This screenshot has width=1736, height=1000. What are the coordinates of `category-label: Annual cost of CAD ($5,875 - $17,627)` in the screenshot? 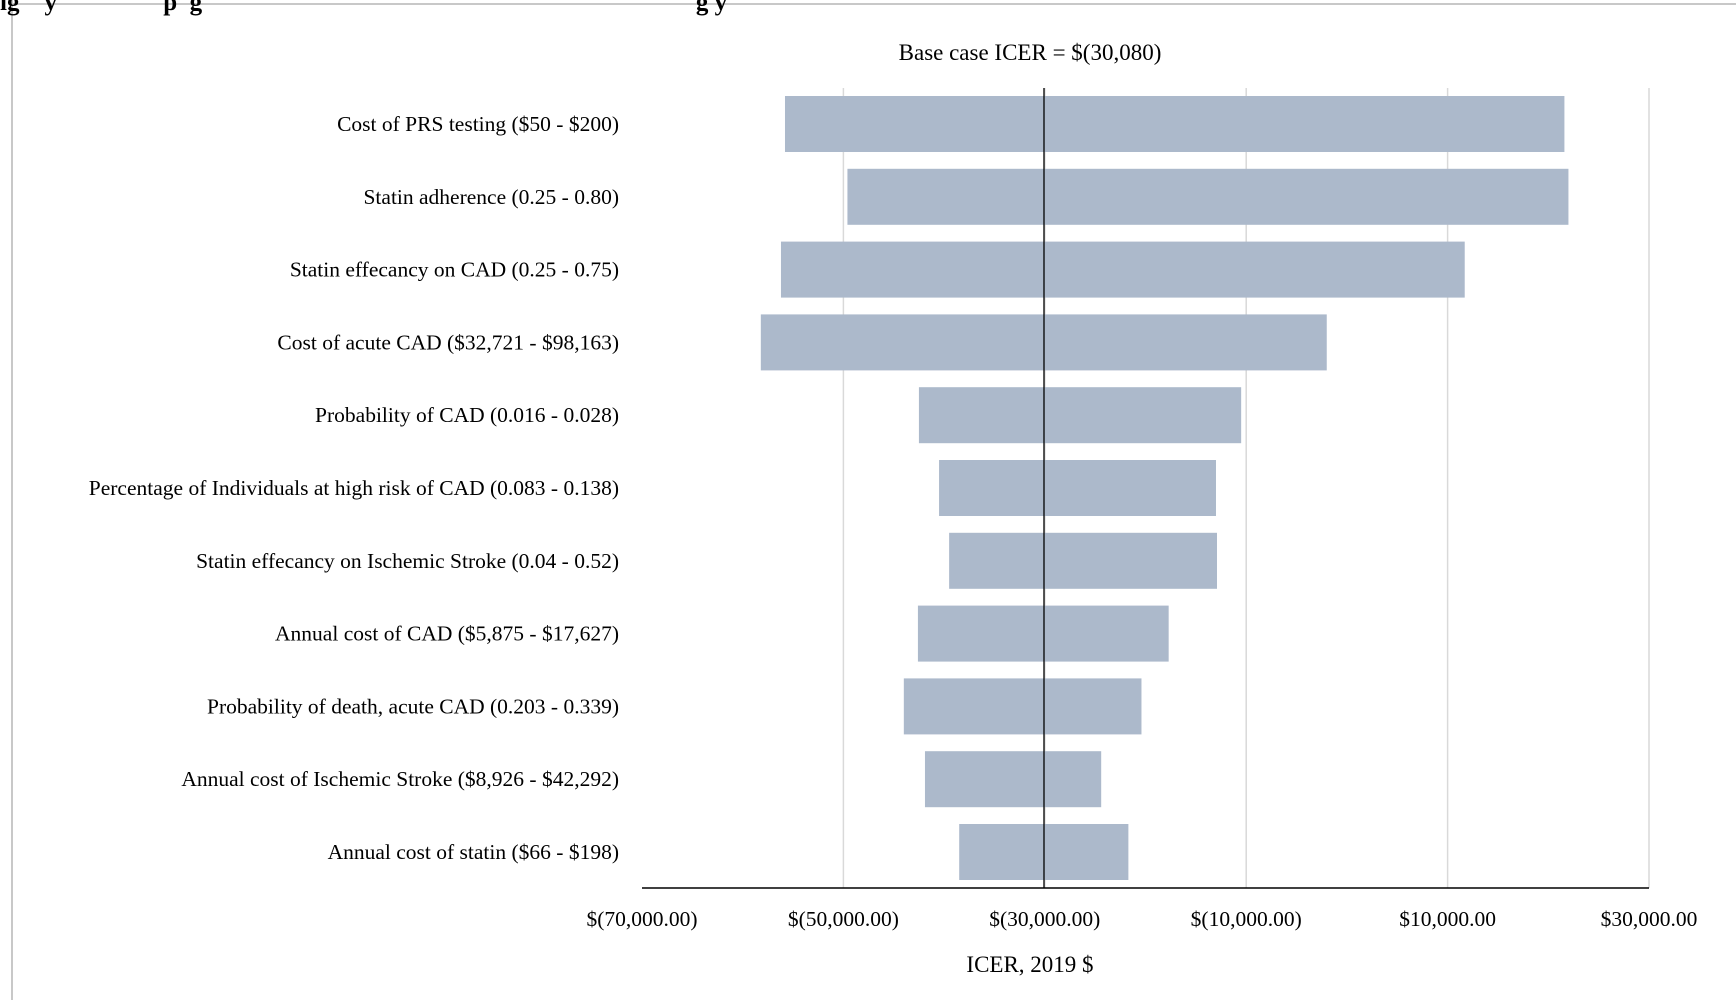 It's located at (447, 634).